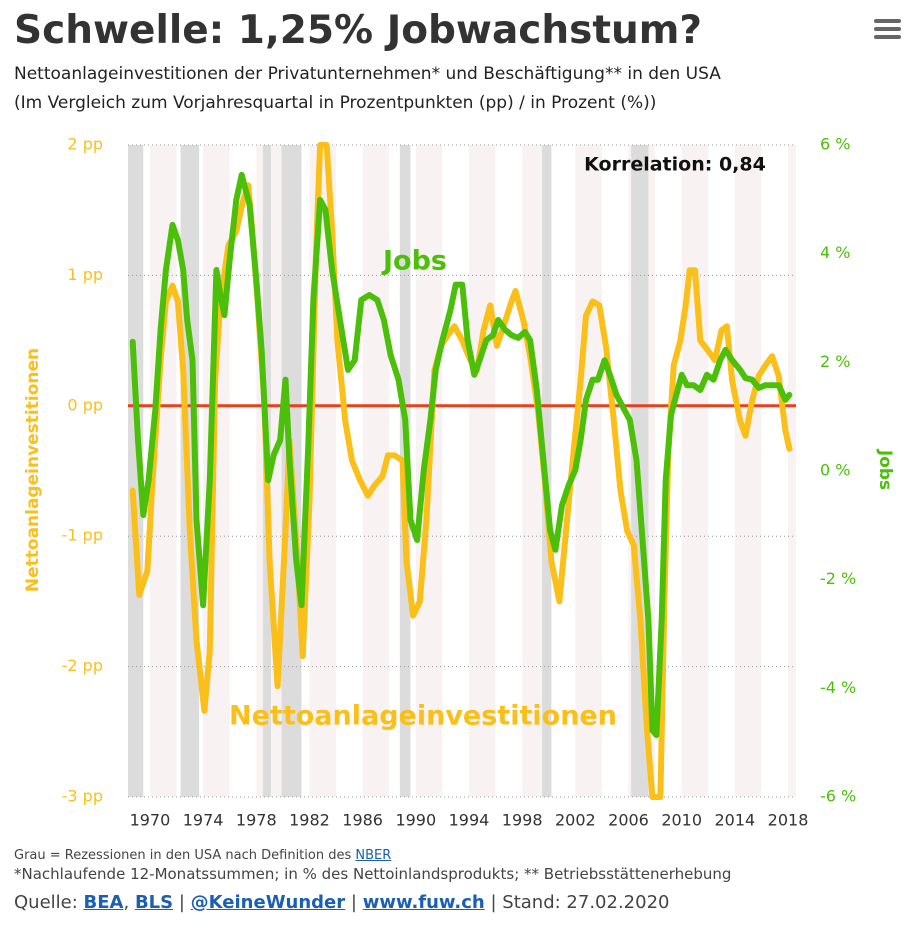  I want to click on link: NBER, so click(373, 855).